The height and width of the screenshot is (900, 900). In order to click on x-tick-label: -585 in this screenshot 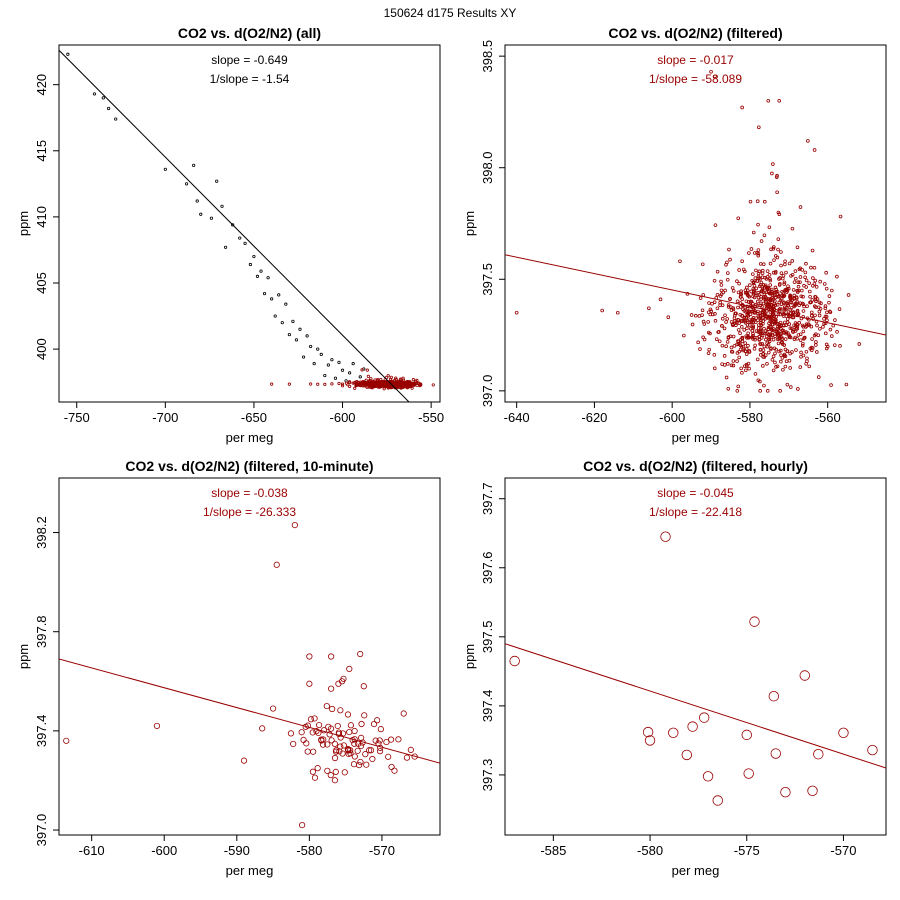, I will do `click(553, 850)`.